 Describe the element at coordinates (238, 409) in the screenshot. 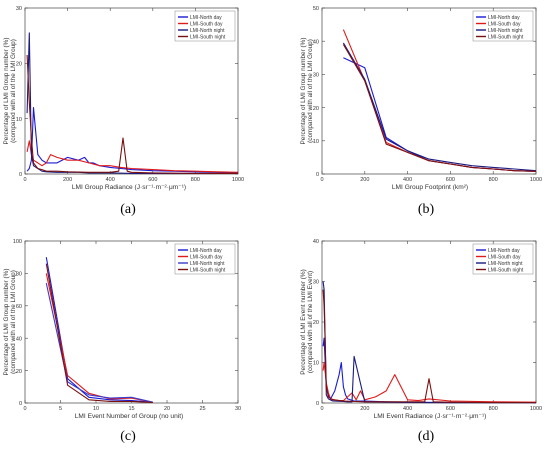

I see `x-tick-label: 30` at that location.